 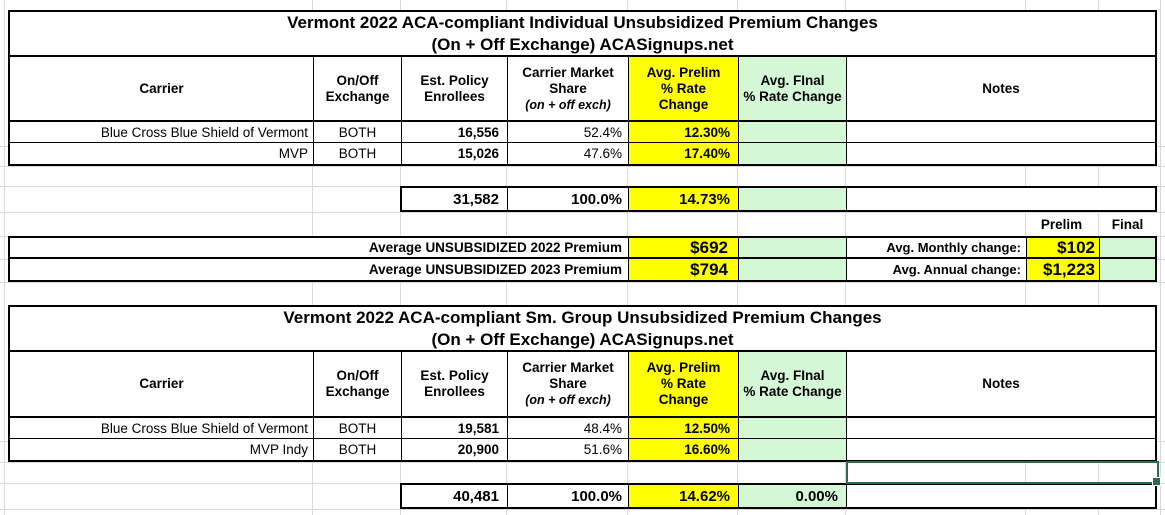 What do you see at coordinates (793, 199) in the screenshot?
I see `total-final-cell` at bounding box center [793, 199].